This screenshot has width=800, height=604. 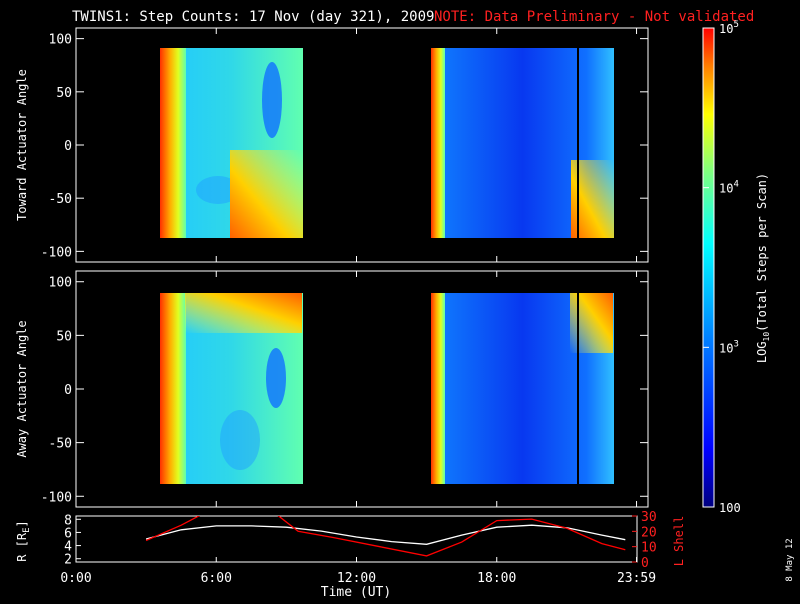 What do you see at coordinates (68, 520) in the screenshot?
I see `orbit-left-tick-label: 8` at bounding box center [68, 520].